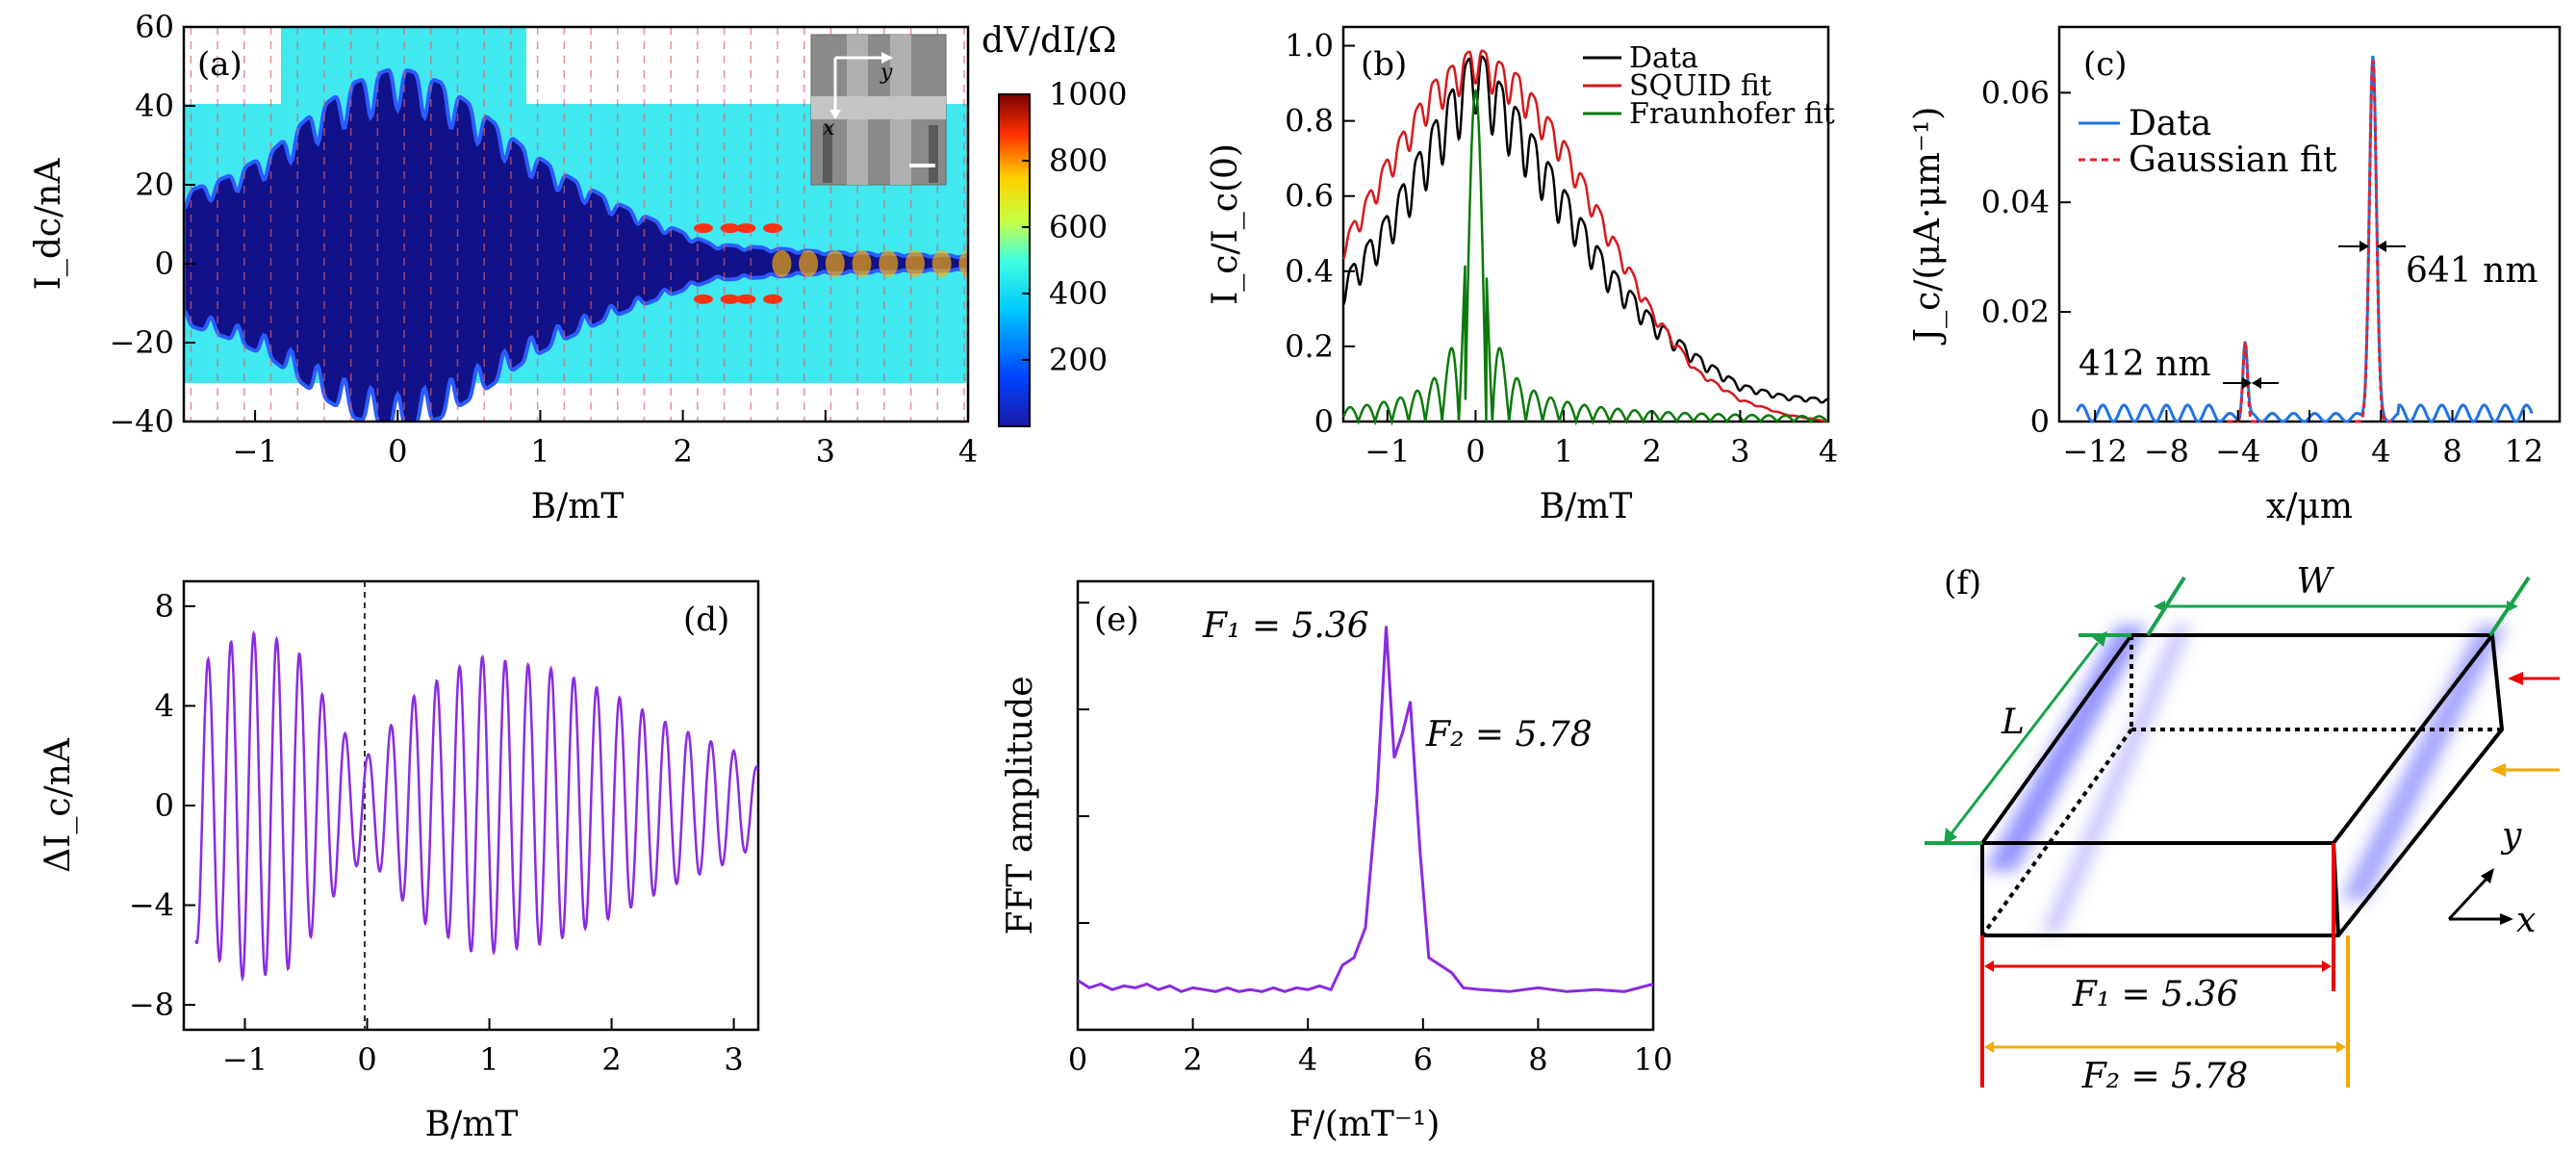 The width and height of the screenshot is (2576, 1152). I want to click on panel-d-label: (d), so click(706, 620).